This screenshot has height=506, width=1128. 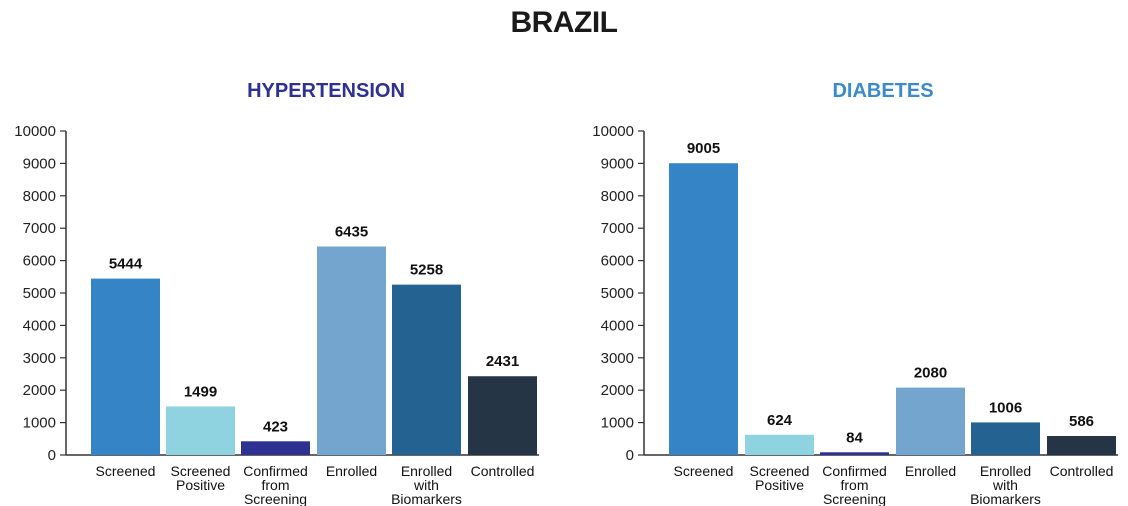 I want to click on hypertension-y-tick-label: 10000, so click(x=35, y=131).